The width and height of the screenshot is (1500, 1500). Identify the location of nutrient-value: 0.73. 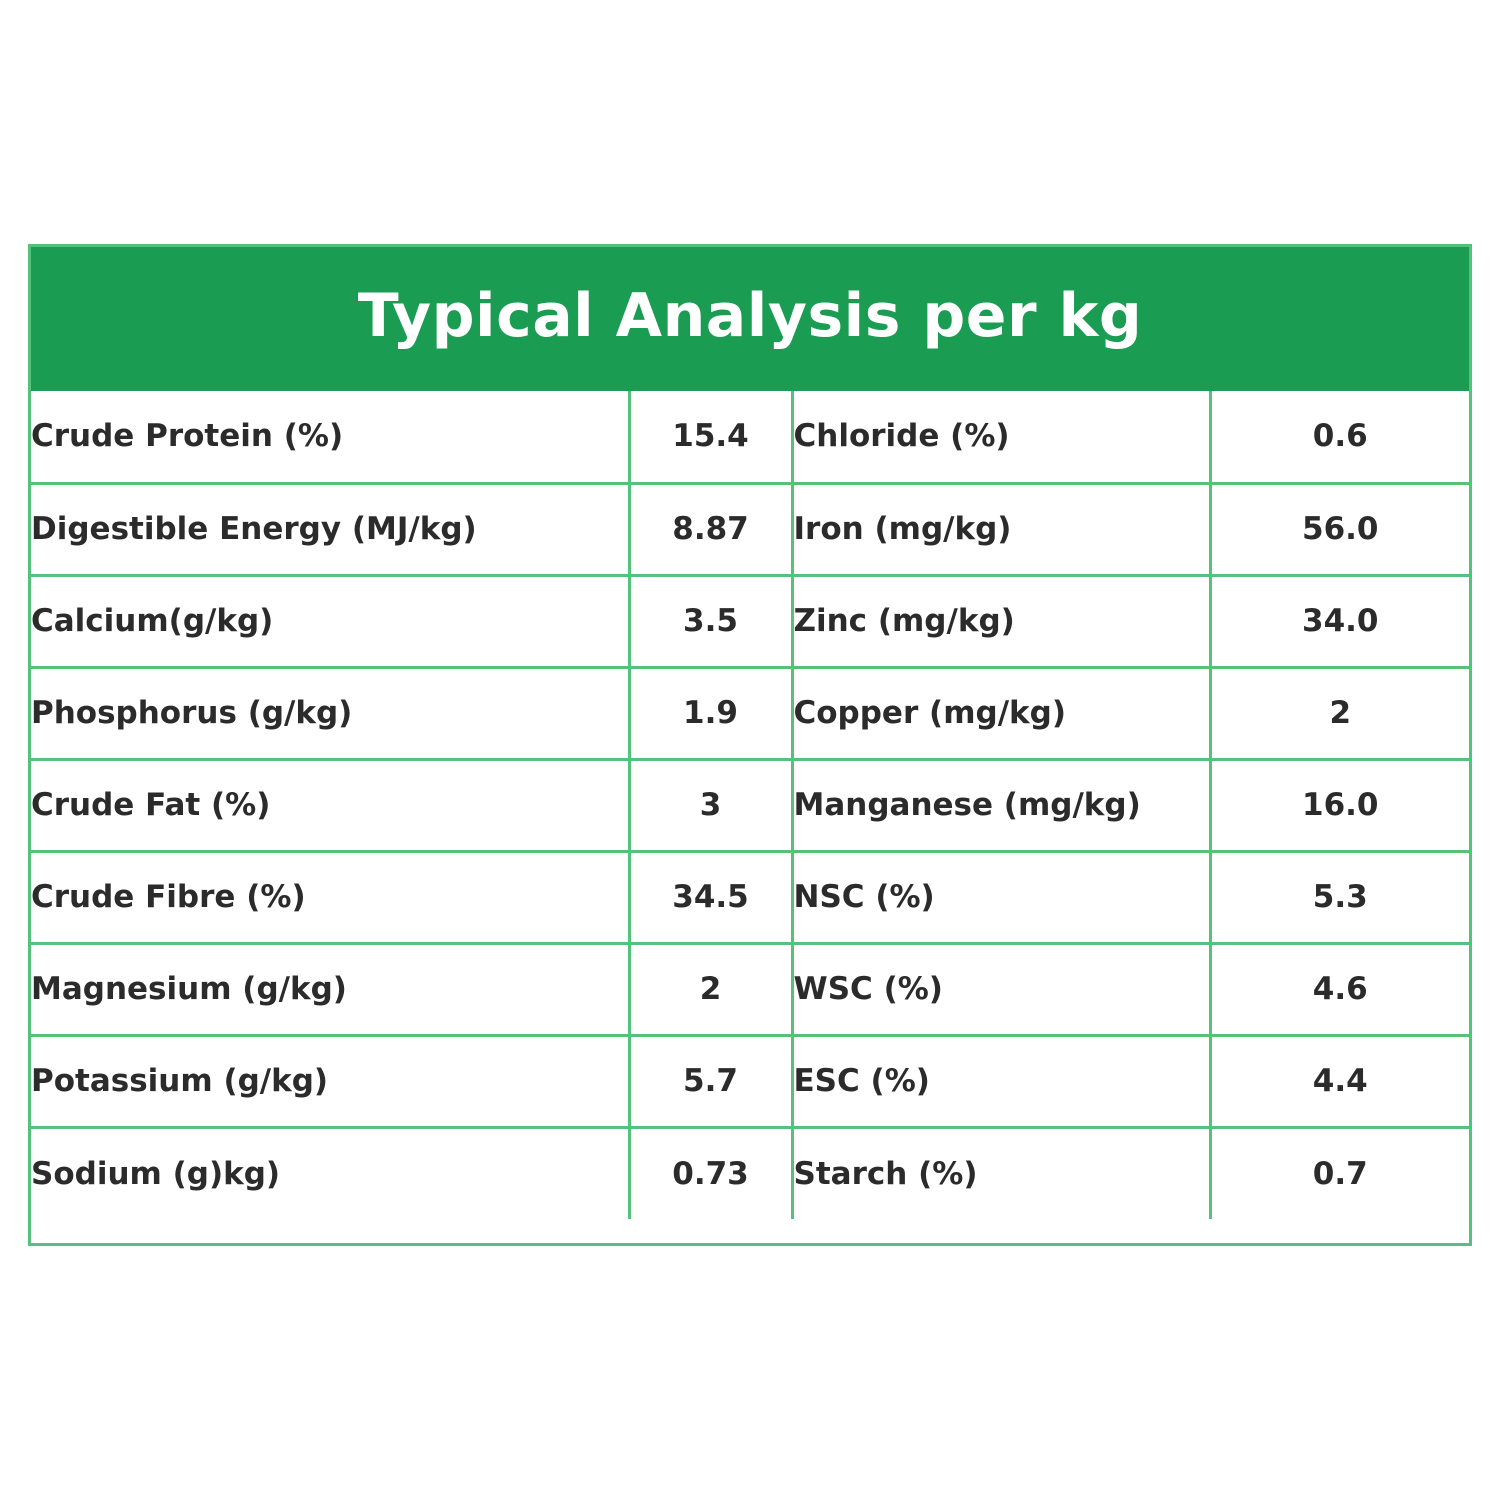
(710, 1172).